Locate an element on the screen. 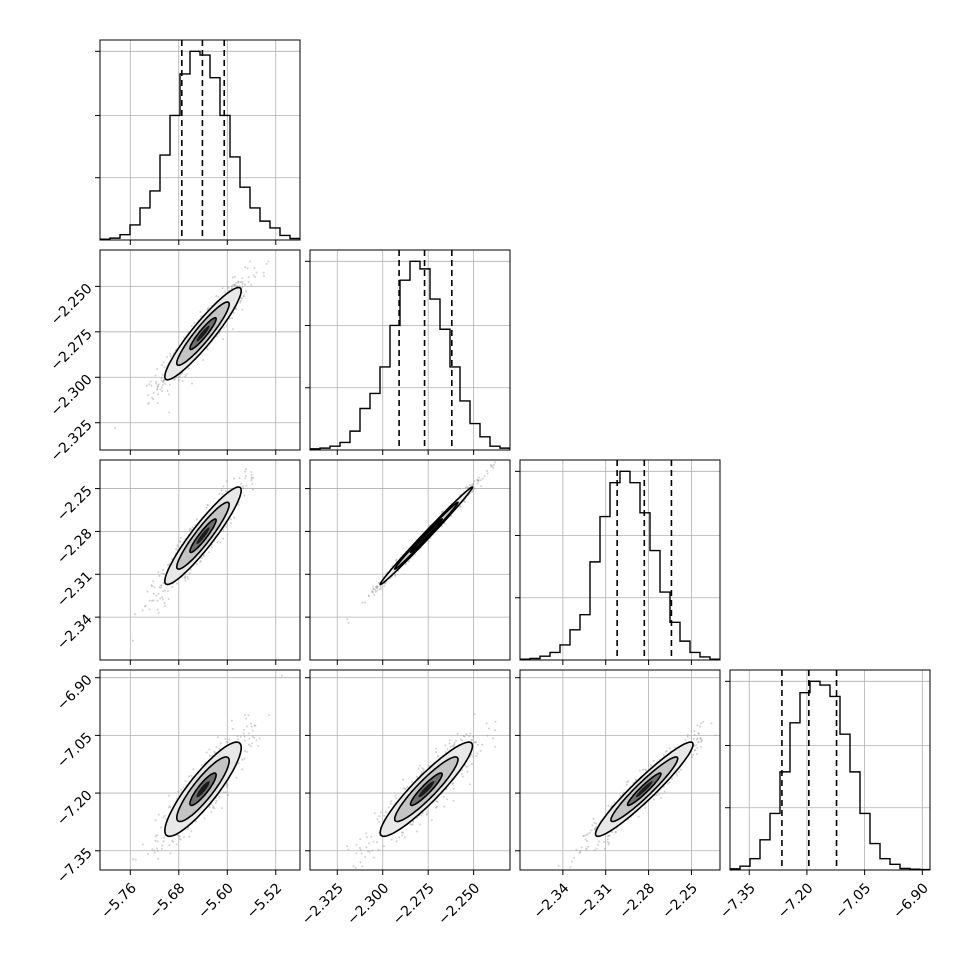 The height and width of the screenshot is (970, 970). density-fill is located at coordinates (203, 333).